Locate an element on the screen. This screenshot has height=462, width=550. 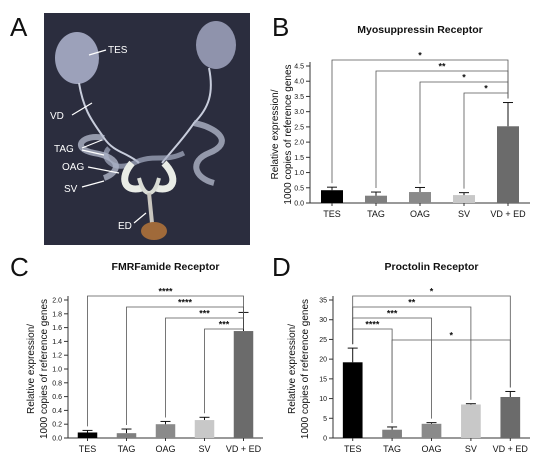
chart-b-title: Myosuppressin Receptor is located at coordinates (419, 30).